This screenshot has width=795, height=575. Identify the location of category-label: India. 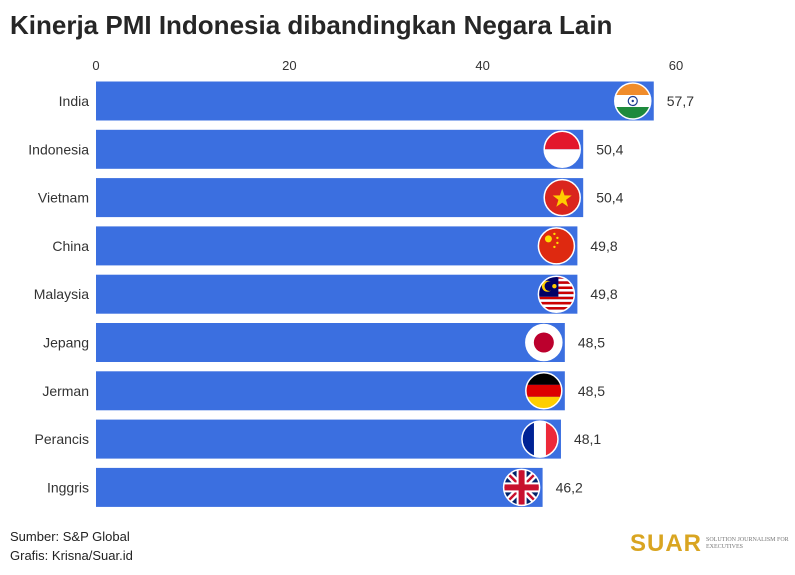
(74, 101).